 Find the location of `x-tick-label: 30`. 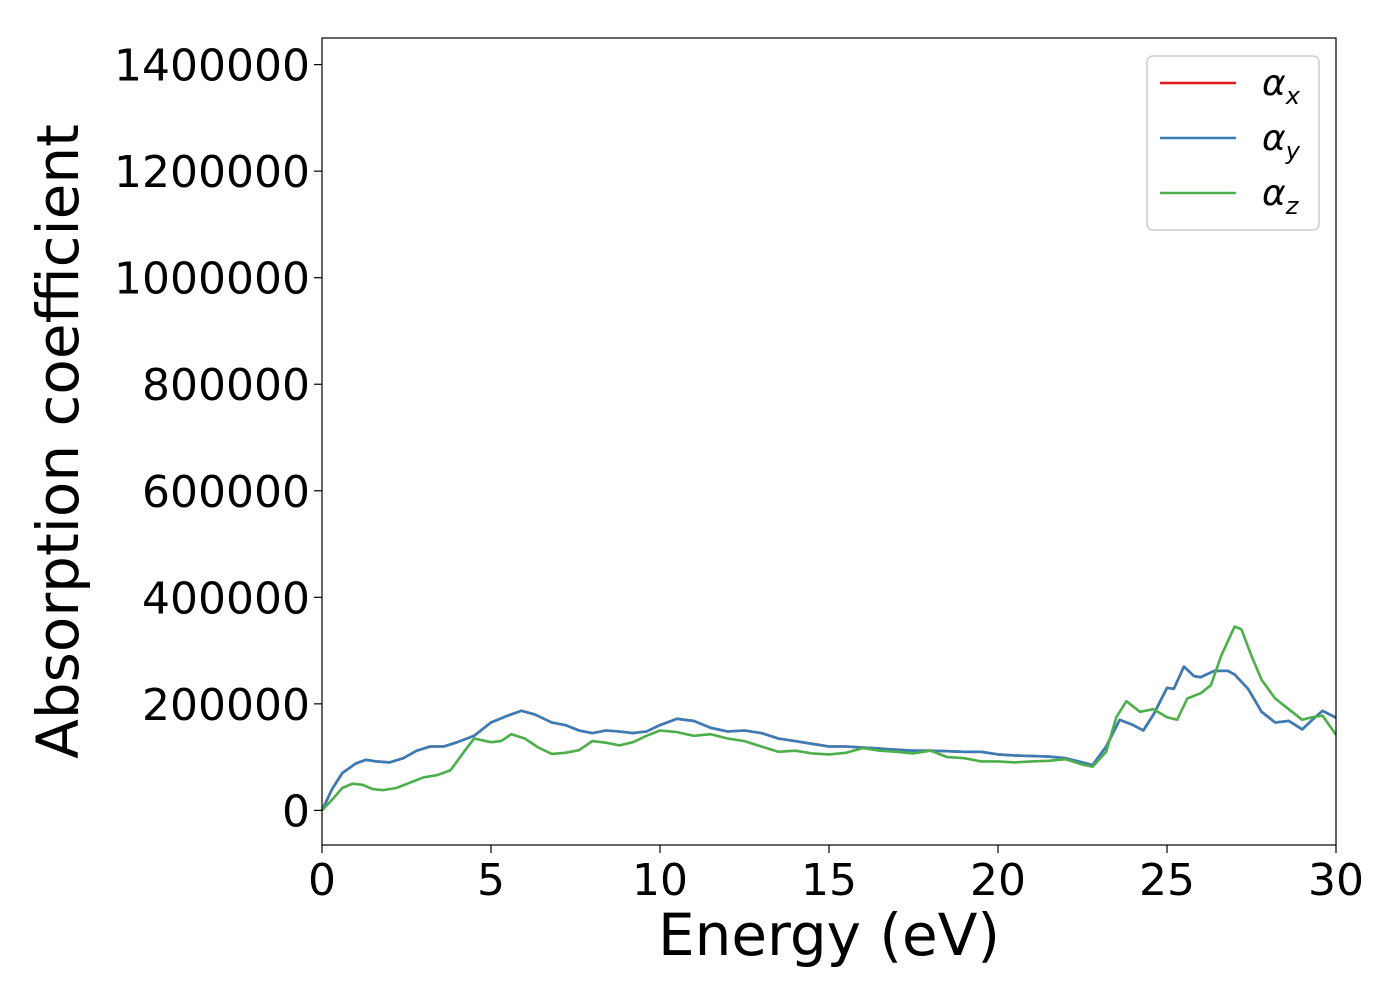

x-tick-label: 30 is located at coordinates (1336, 880).